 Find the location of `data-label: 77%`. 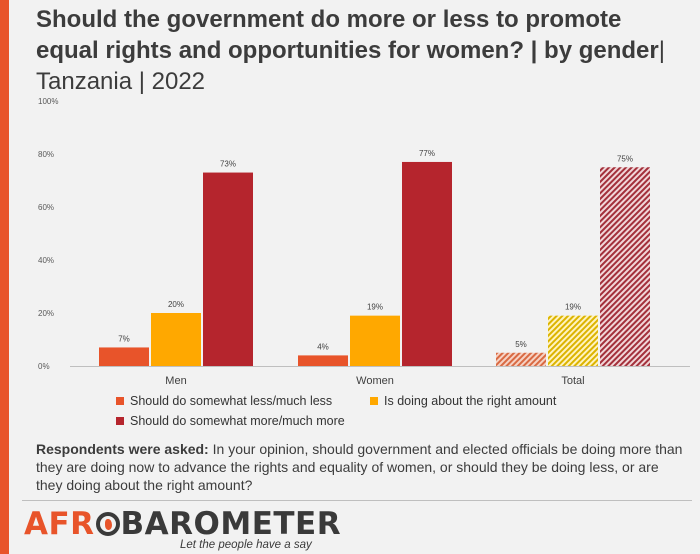

data-label: 77% is located at coordinates (427, 153).